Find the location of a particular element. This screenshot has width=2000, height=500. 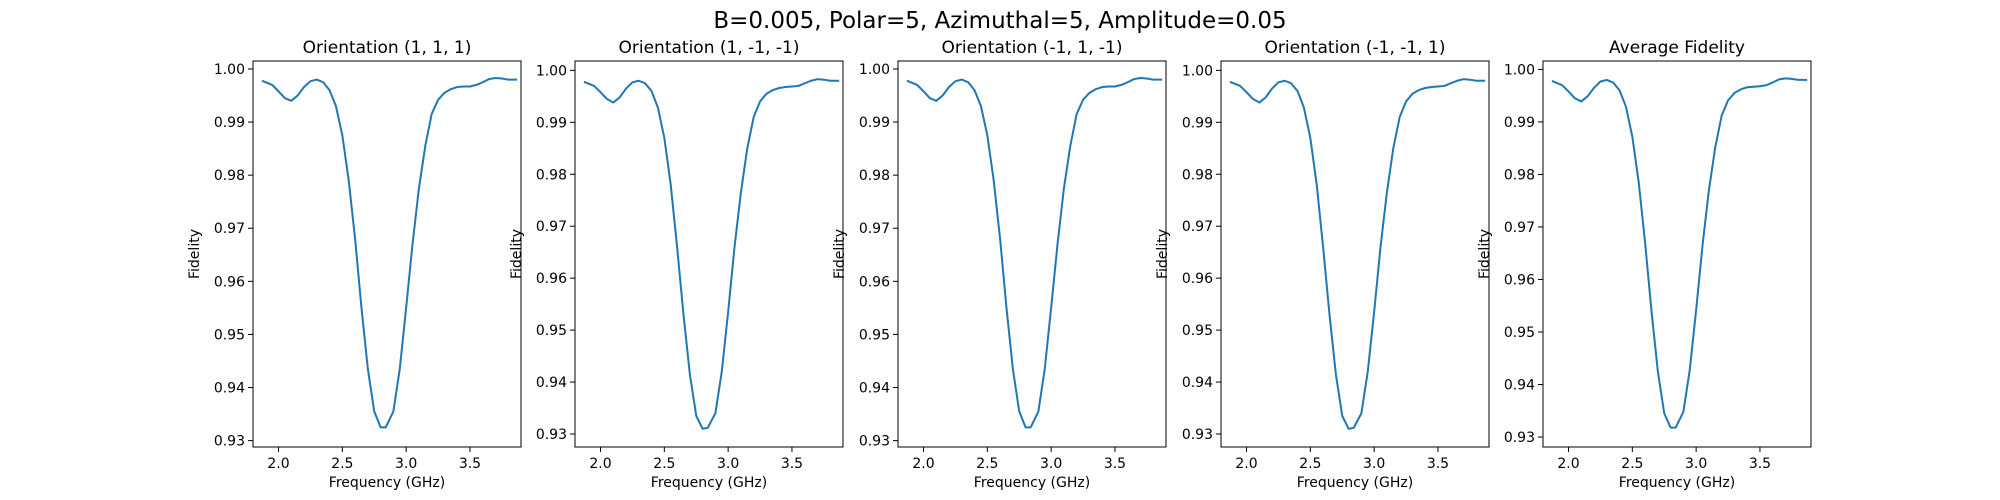

subplot-title: Average Fidelity is located at coordinates (1677, 48).